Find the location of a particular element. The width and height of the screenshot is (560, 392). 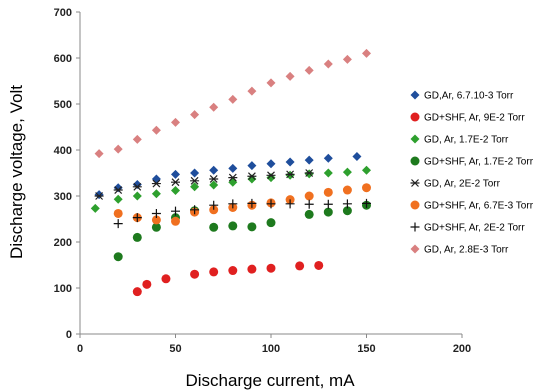

y-tick-label: 700 is located at coordinates (63, 13).